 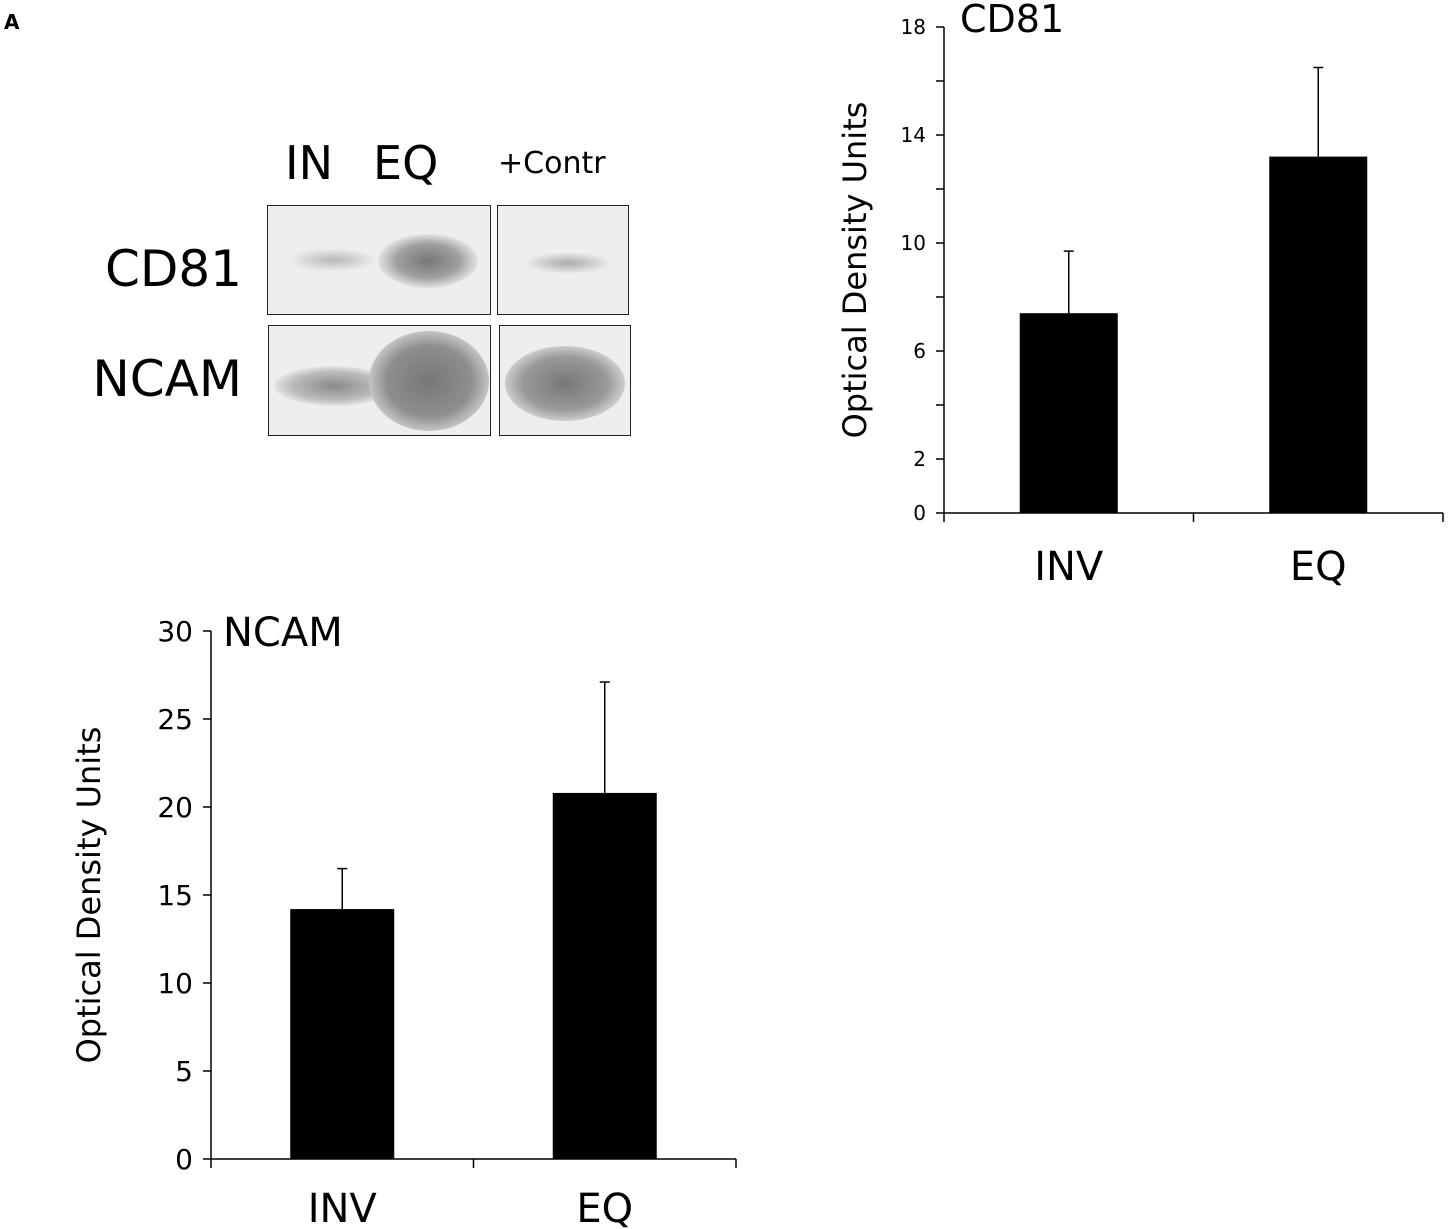 I want to click on ncam-y-tick-label: 5, so click(x=184, y=1071).